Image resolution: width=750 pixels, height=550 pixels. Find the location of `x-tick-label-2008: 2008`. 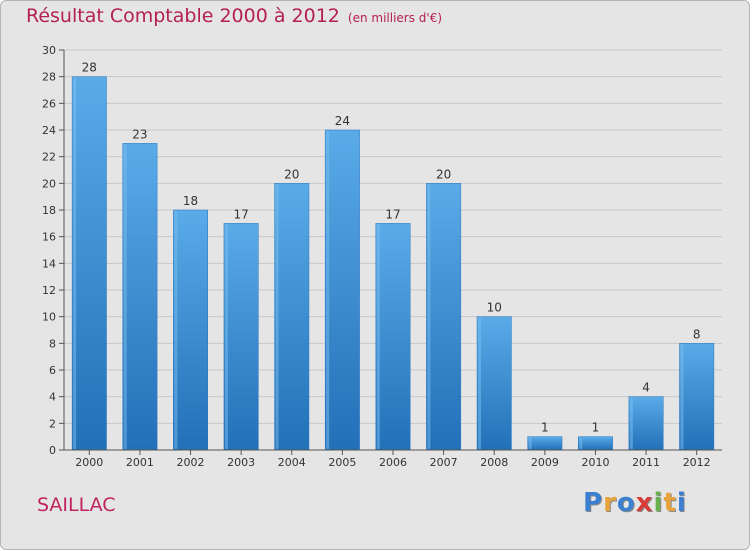

x-tick-label-2008: 2008 is located at coordinates (494, 462).